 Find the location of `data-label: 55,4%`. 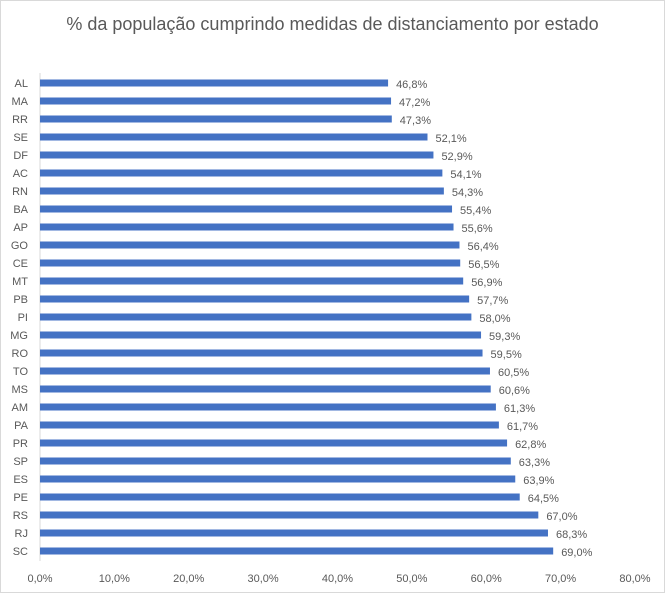

data-label: 55,4% is located at coordinates (475, 211).